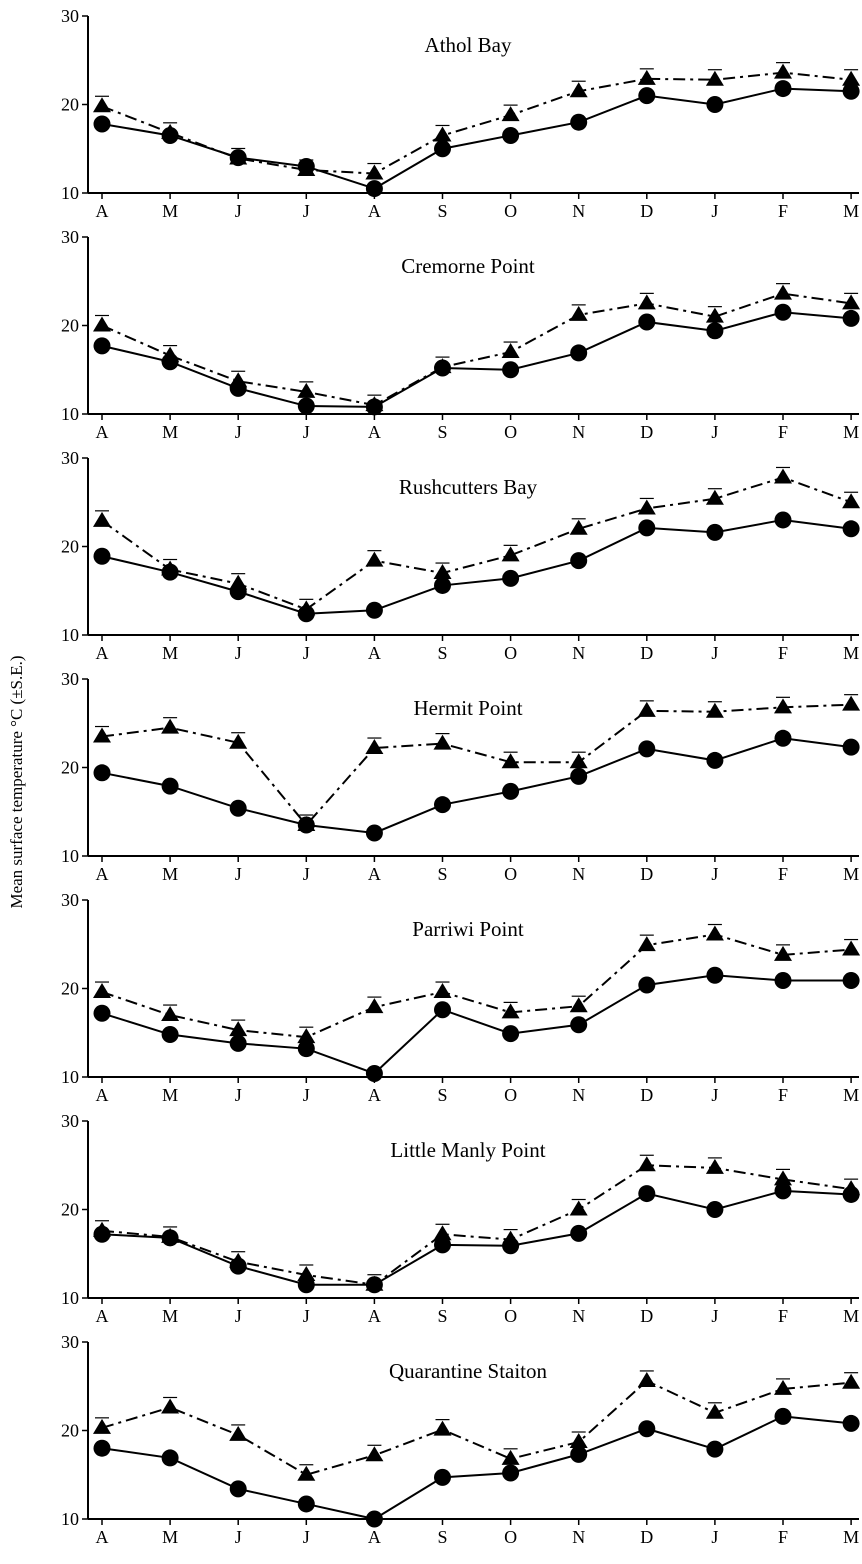  Describe the element at coordinates (646, 653) in the screenshot. I see `x-tick-label: D` at that location.